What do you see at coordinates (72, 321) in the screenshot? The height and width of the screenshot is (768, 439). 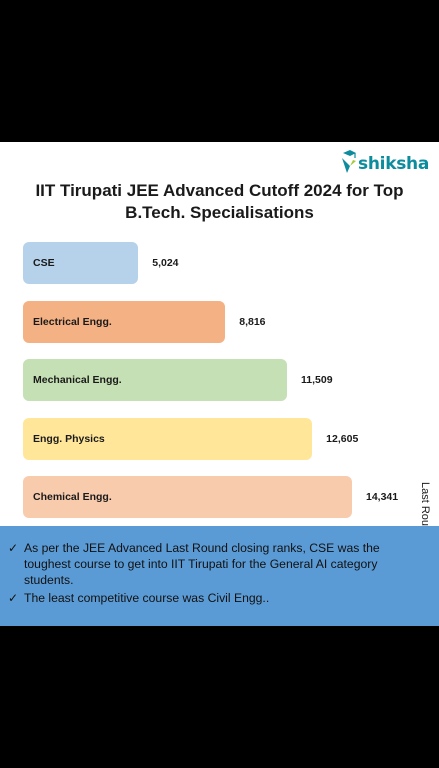 I see `bar-category-label: Electrical Engg.` at bounding box center [72, 321].